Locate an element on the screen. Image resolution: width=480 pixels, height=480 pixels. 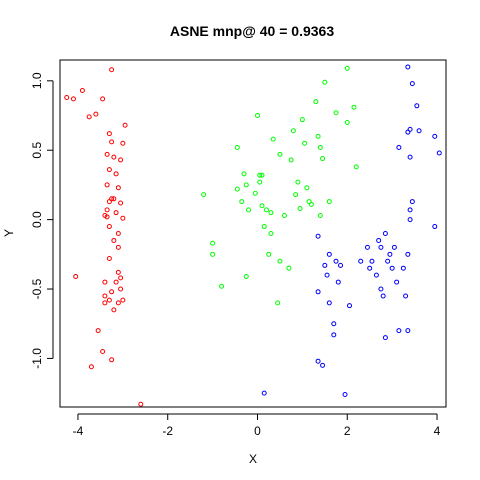
y-tick-label: 0.5 is located at coordinates (37, 150).